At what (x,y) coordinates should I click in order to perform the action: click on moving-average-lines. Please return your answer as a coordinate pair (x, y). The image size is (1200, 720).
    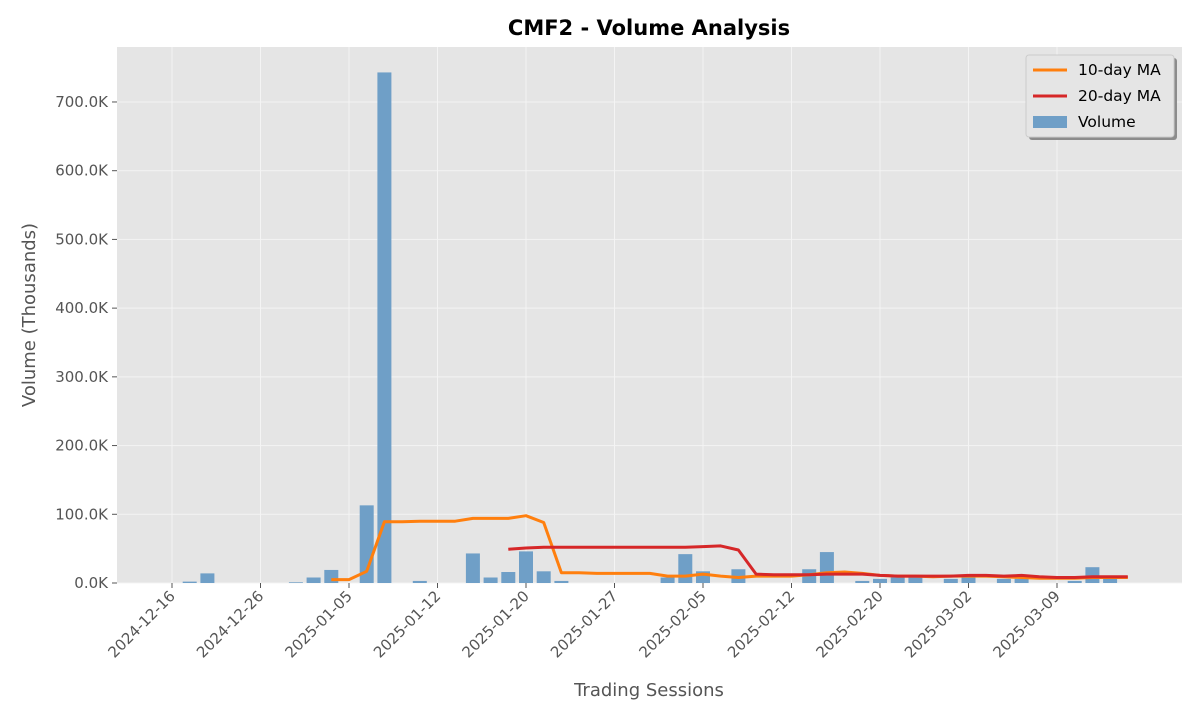
    Looking at the image, I should click on (729, 548).